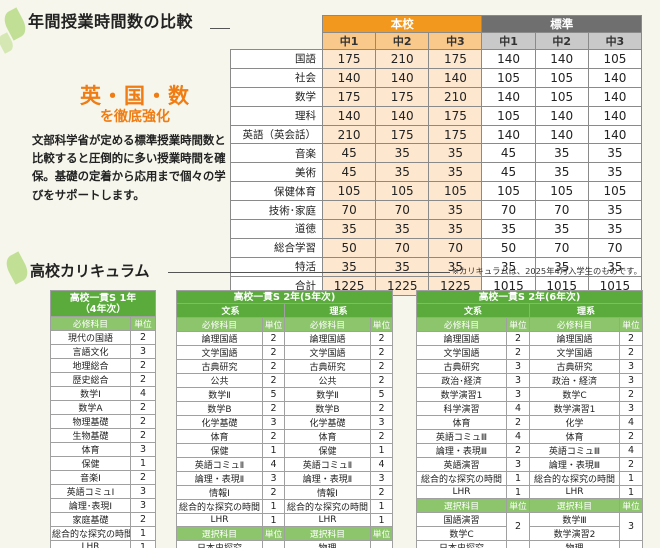 The image size is (660, 548). Describe the element at coordinates (103, 519) in the screenshot. I see `table-row: 家庭基礎 2` at that location.